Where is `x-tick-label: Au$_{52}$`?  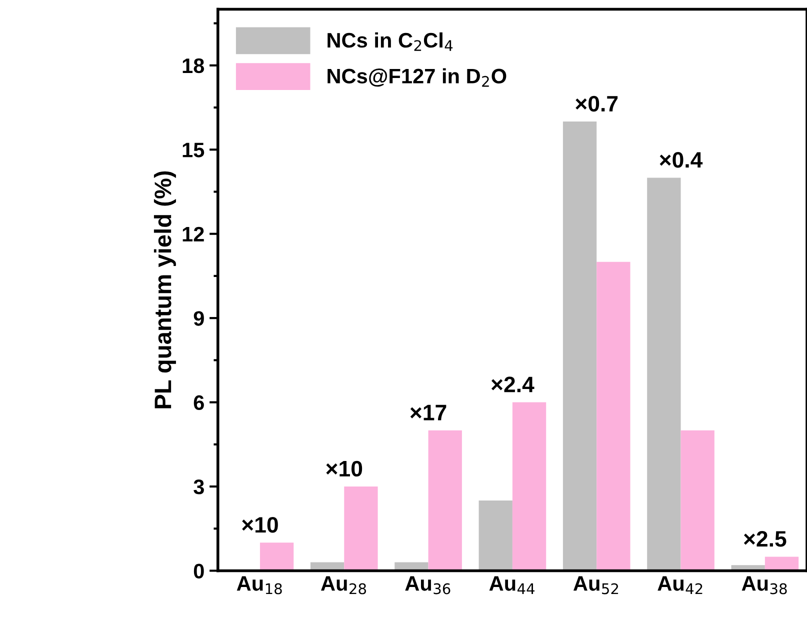 x-tick-label: Au$_{52}$ is located at coordinates (595, 585).